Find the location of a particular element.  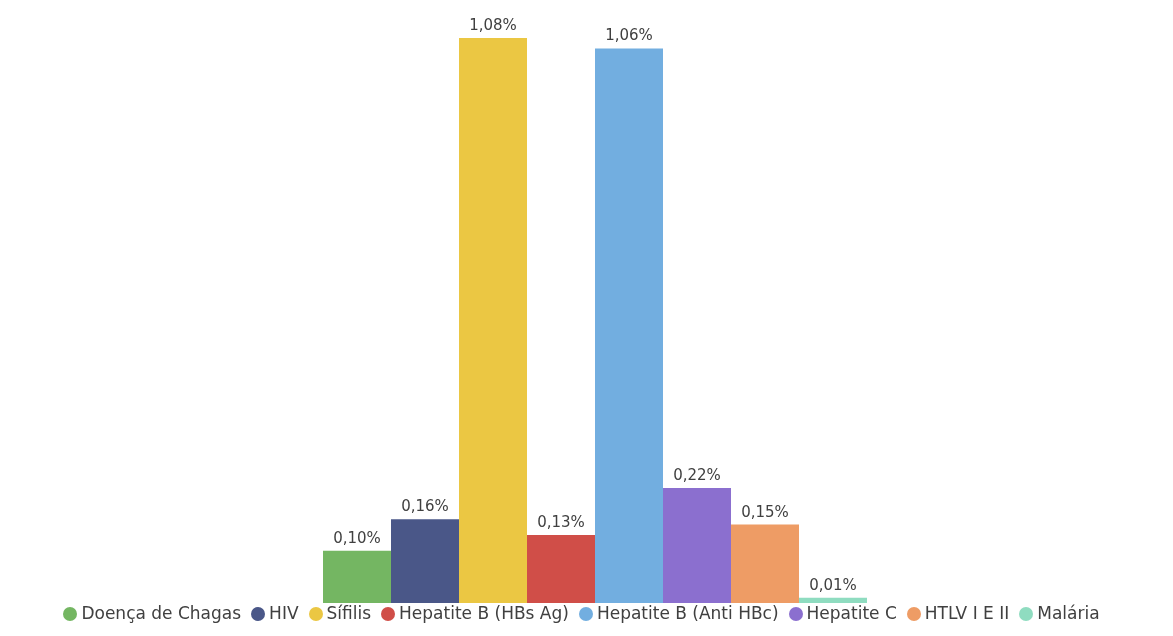

data-label: 0,15% is located at coordinates (765, 511).